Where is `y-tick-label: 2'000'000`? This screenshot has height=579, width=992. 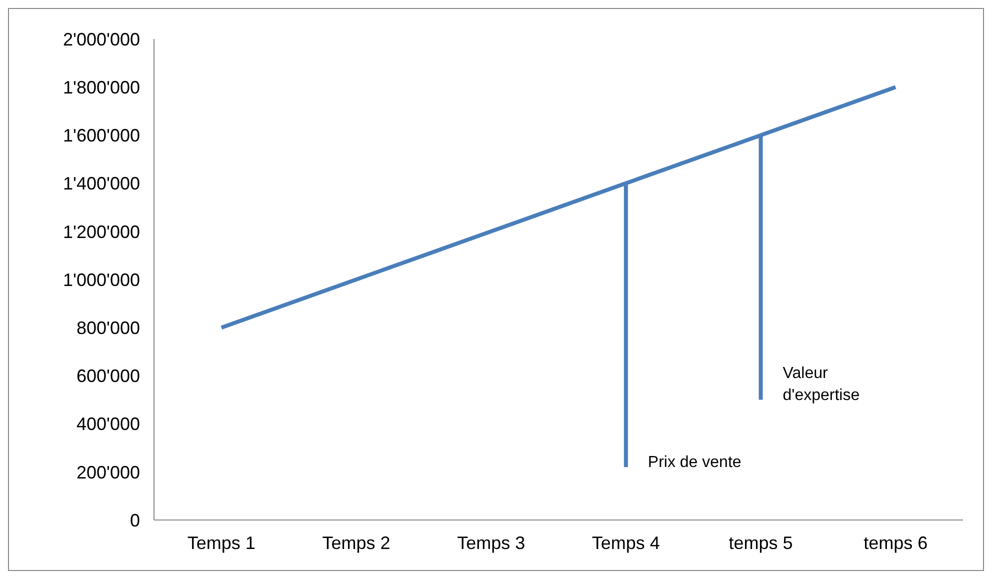 y-tick-label: 2'000'000 is located at coordinates (101, 39).